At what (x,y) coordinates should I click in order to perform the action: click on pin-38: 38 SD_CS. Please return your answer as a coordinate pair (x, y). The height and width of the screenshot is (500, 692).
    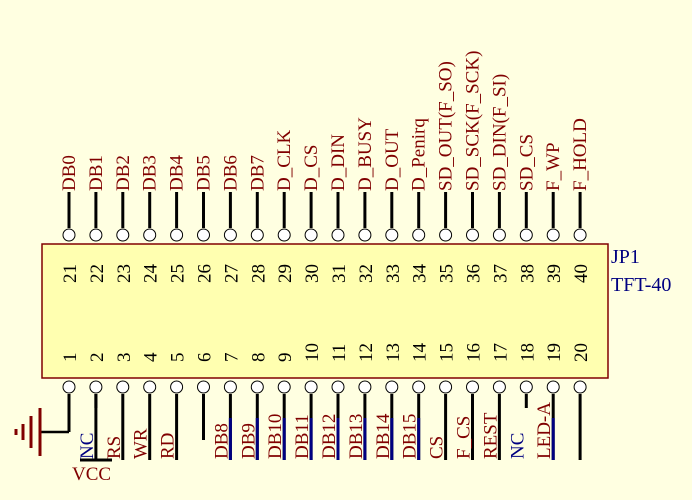
    Looking at the image, I should click on (527, 208).